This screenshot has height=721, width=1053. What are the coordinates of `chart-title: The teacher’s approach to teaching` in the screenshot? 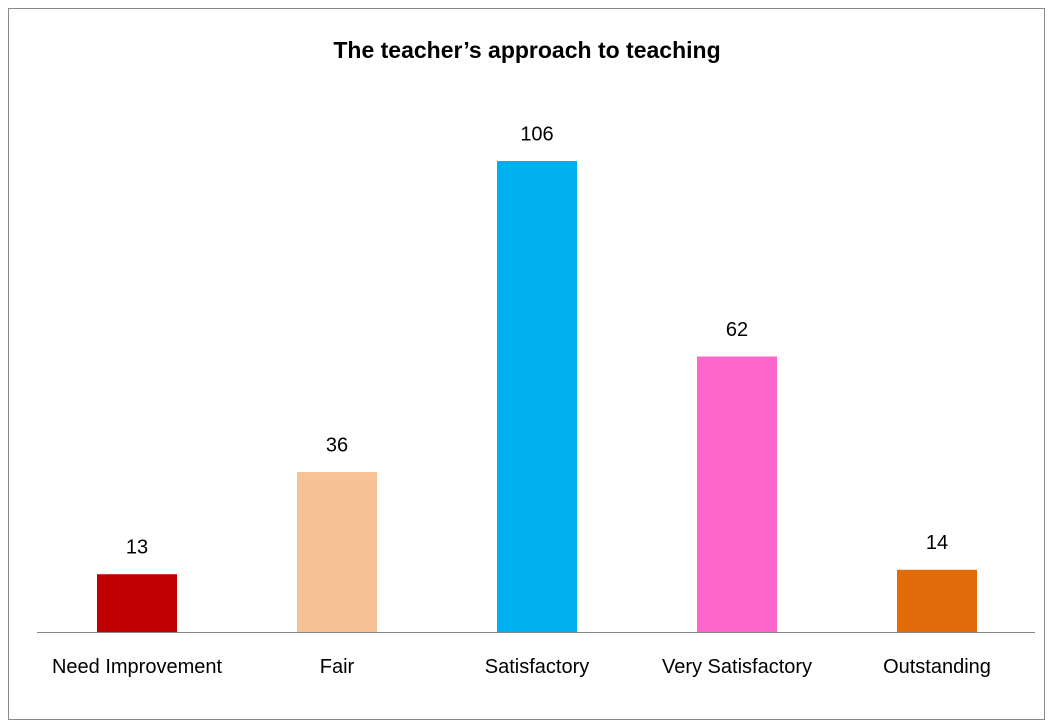 It's located at (526, 50).